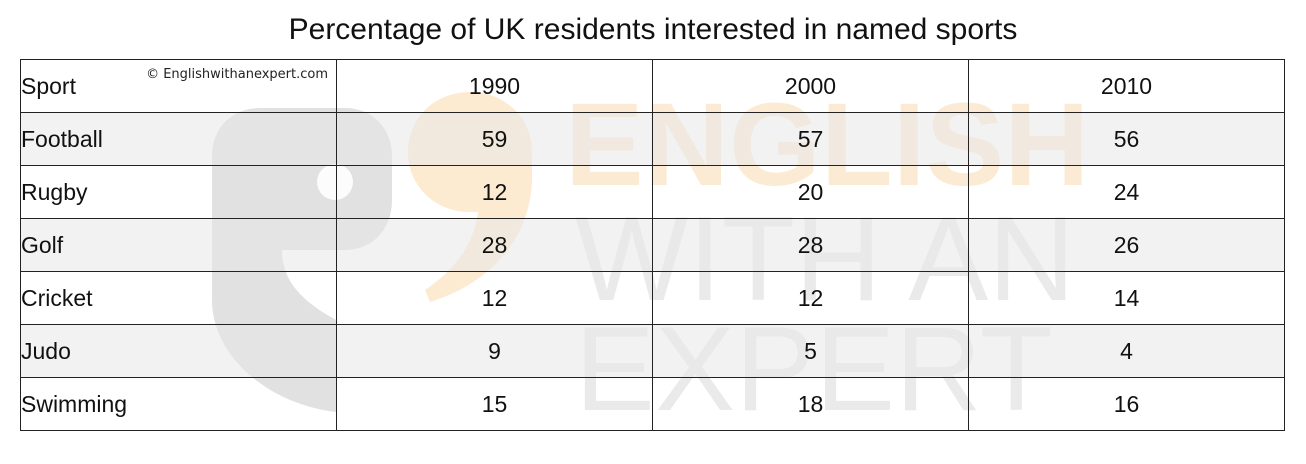  Describe the element at coordinates (494, 139) in the screenshot. I see `cell-value: 59` at that location.